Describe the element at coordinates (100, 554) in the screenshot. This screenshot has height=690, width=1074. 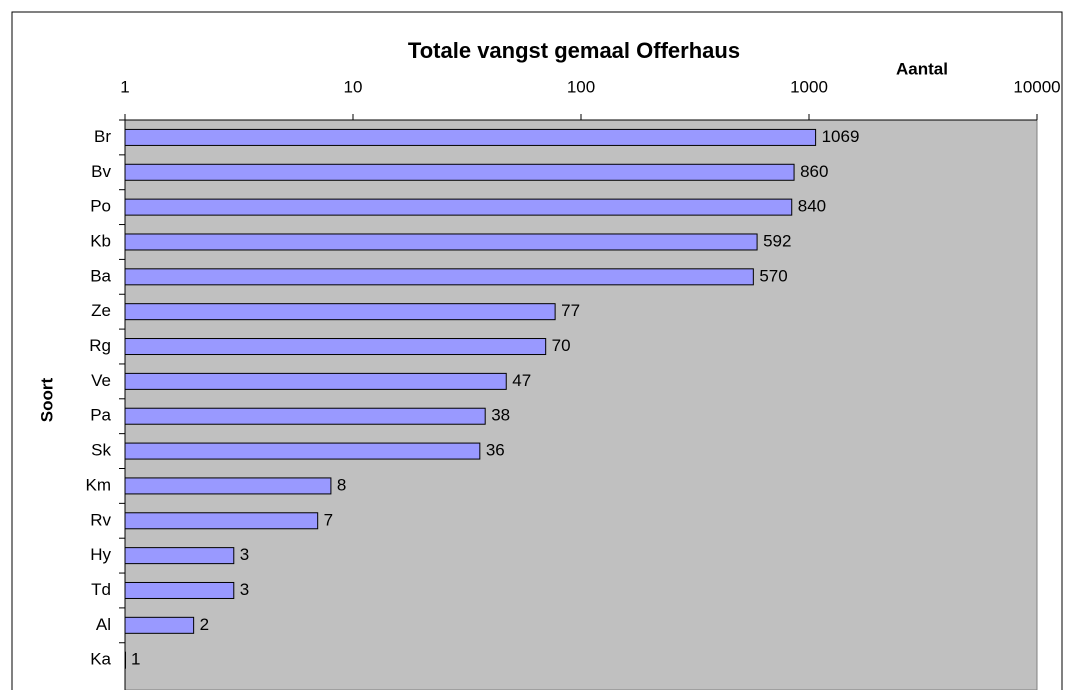
I see `y-tick-label: Hy` at that location.